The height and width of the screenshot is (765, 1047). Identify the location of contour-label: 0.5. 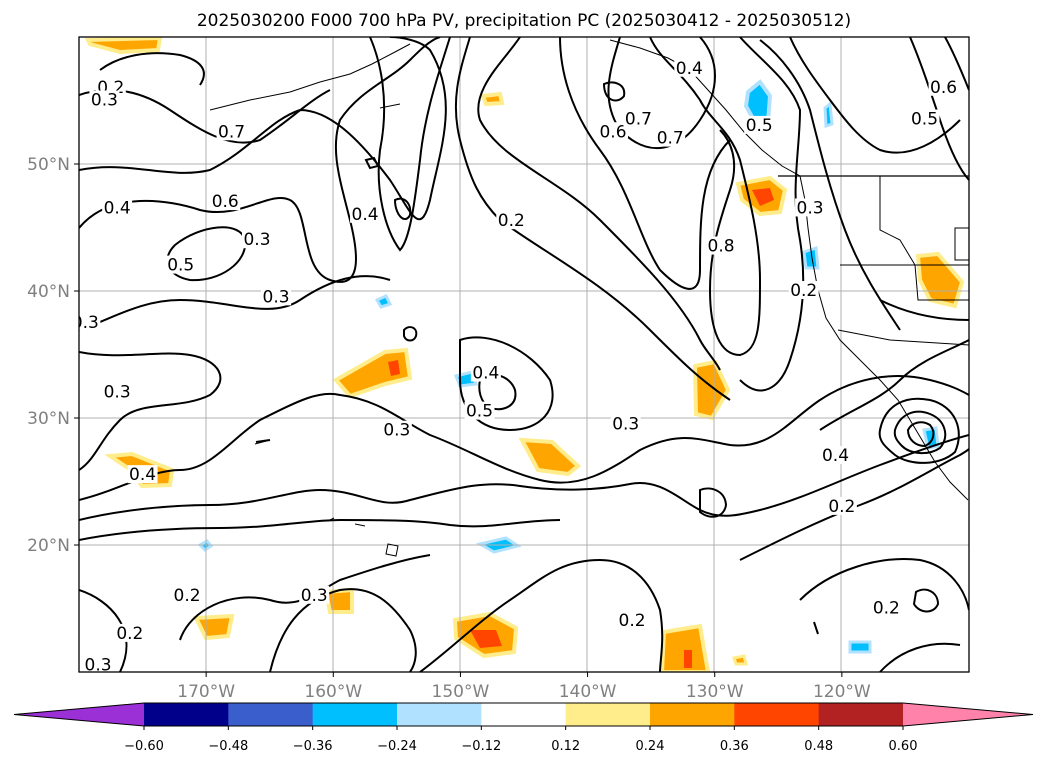
(759, 126).